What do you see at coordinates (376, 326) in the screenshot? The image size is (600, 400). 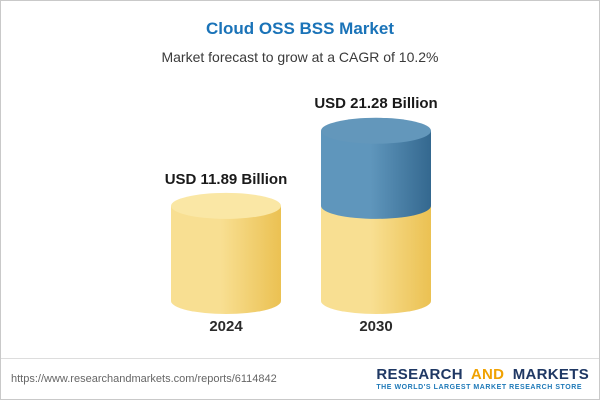 I see `category-label-2030: 2030` at bounding box center [376, 326].